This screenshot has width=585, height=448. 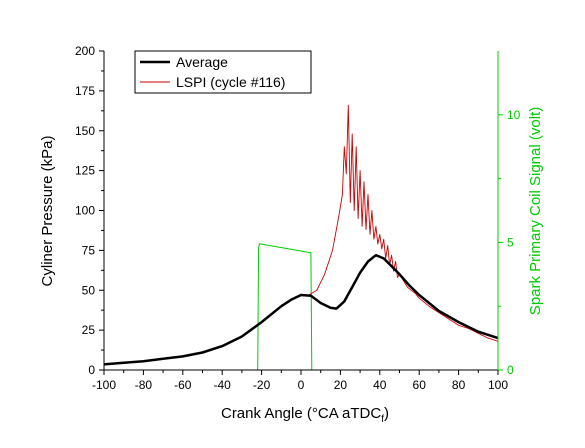 What do you see at coordinates (223, 385) in the screenshot?
I see `x-tick-label: -40` at bounding box center [223, 385].